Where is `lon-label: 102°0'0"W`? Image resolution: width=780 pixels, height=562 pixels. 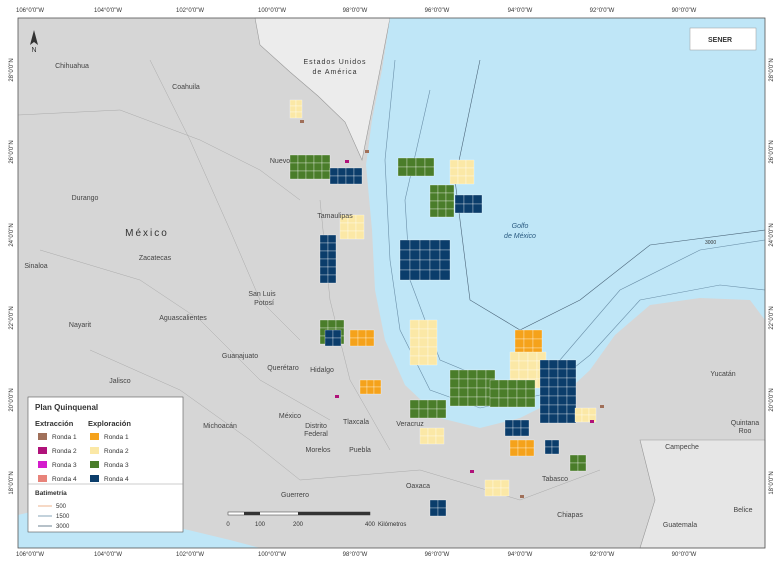 lon-label: 102°0'0"W is located at coordinates (190, 11).